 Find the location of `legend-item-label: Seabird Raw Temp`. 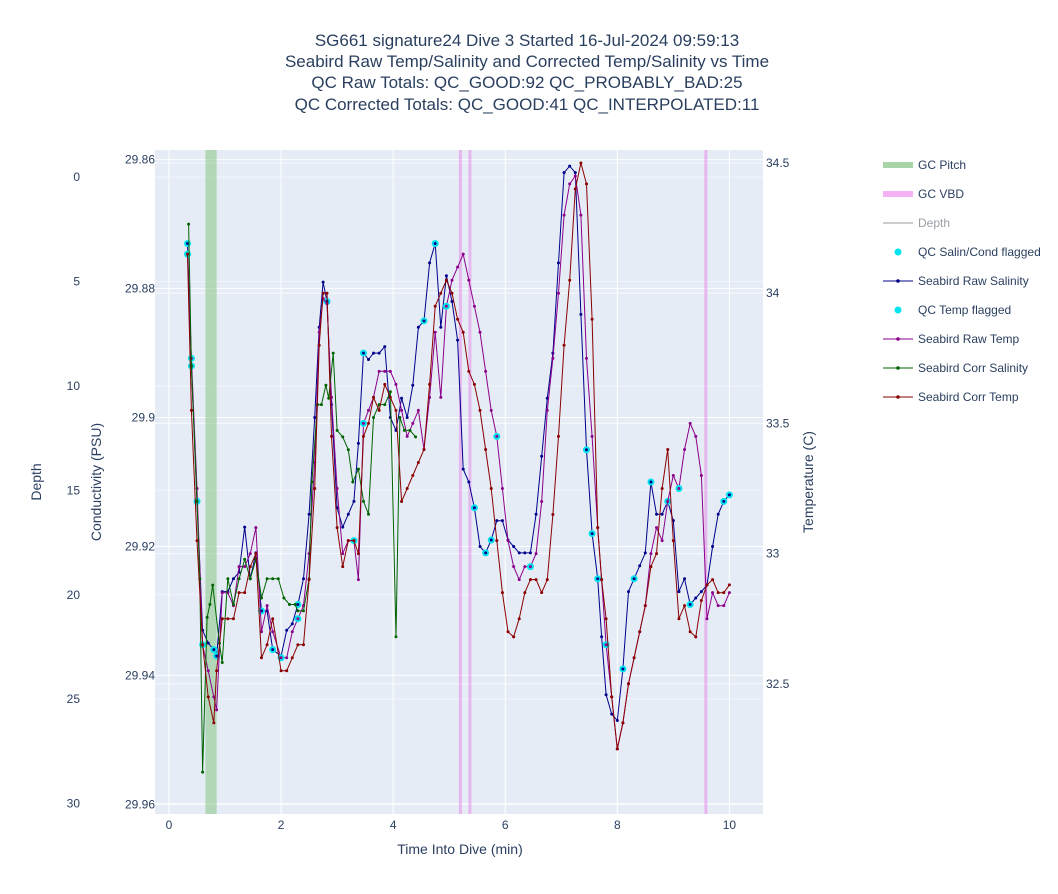

legend-item-label: Seabird Raw Temp is located at coordinates (968, 339).